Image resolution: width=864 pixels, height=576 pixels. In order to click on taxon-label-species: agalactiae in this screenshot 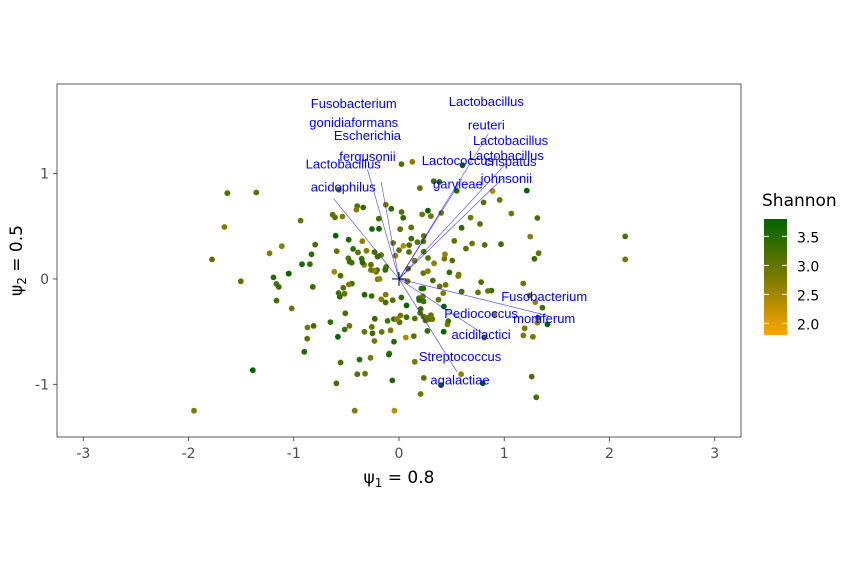, I will do `click(459, 379)`.